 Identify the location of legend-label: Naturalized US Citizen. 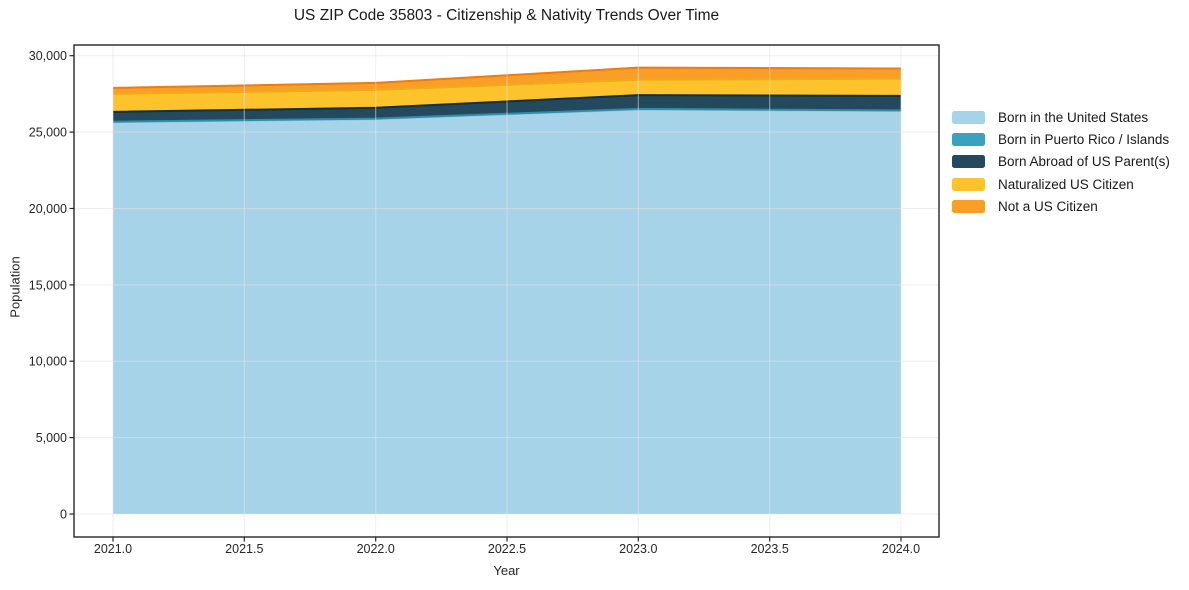
(1066, 184).